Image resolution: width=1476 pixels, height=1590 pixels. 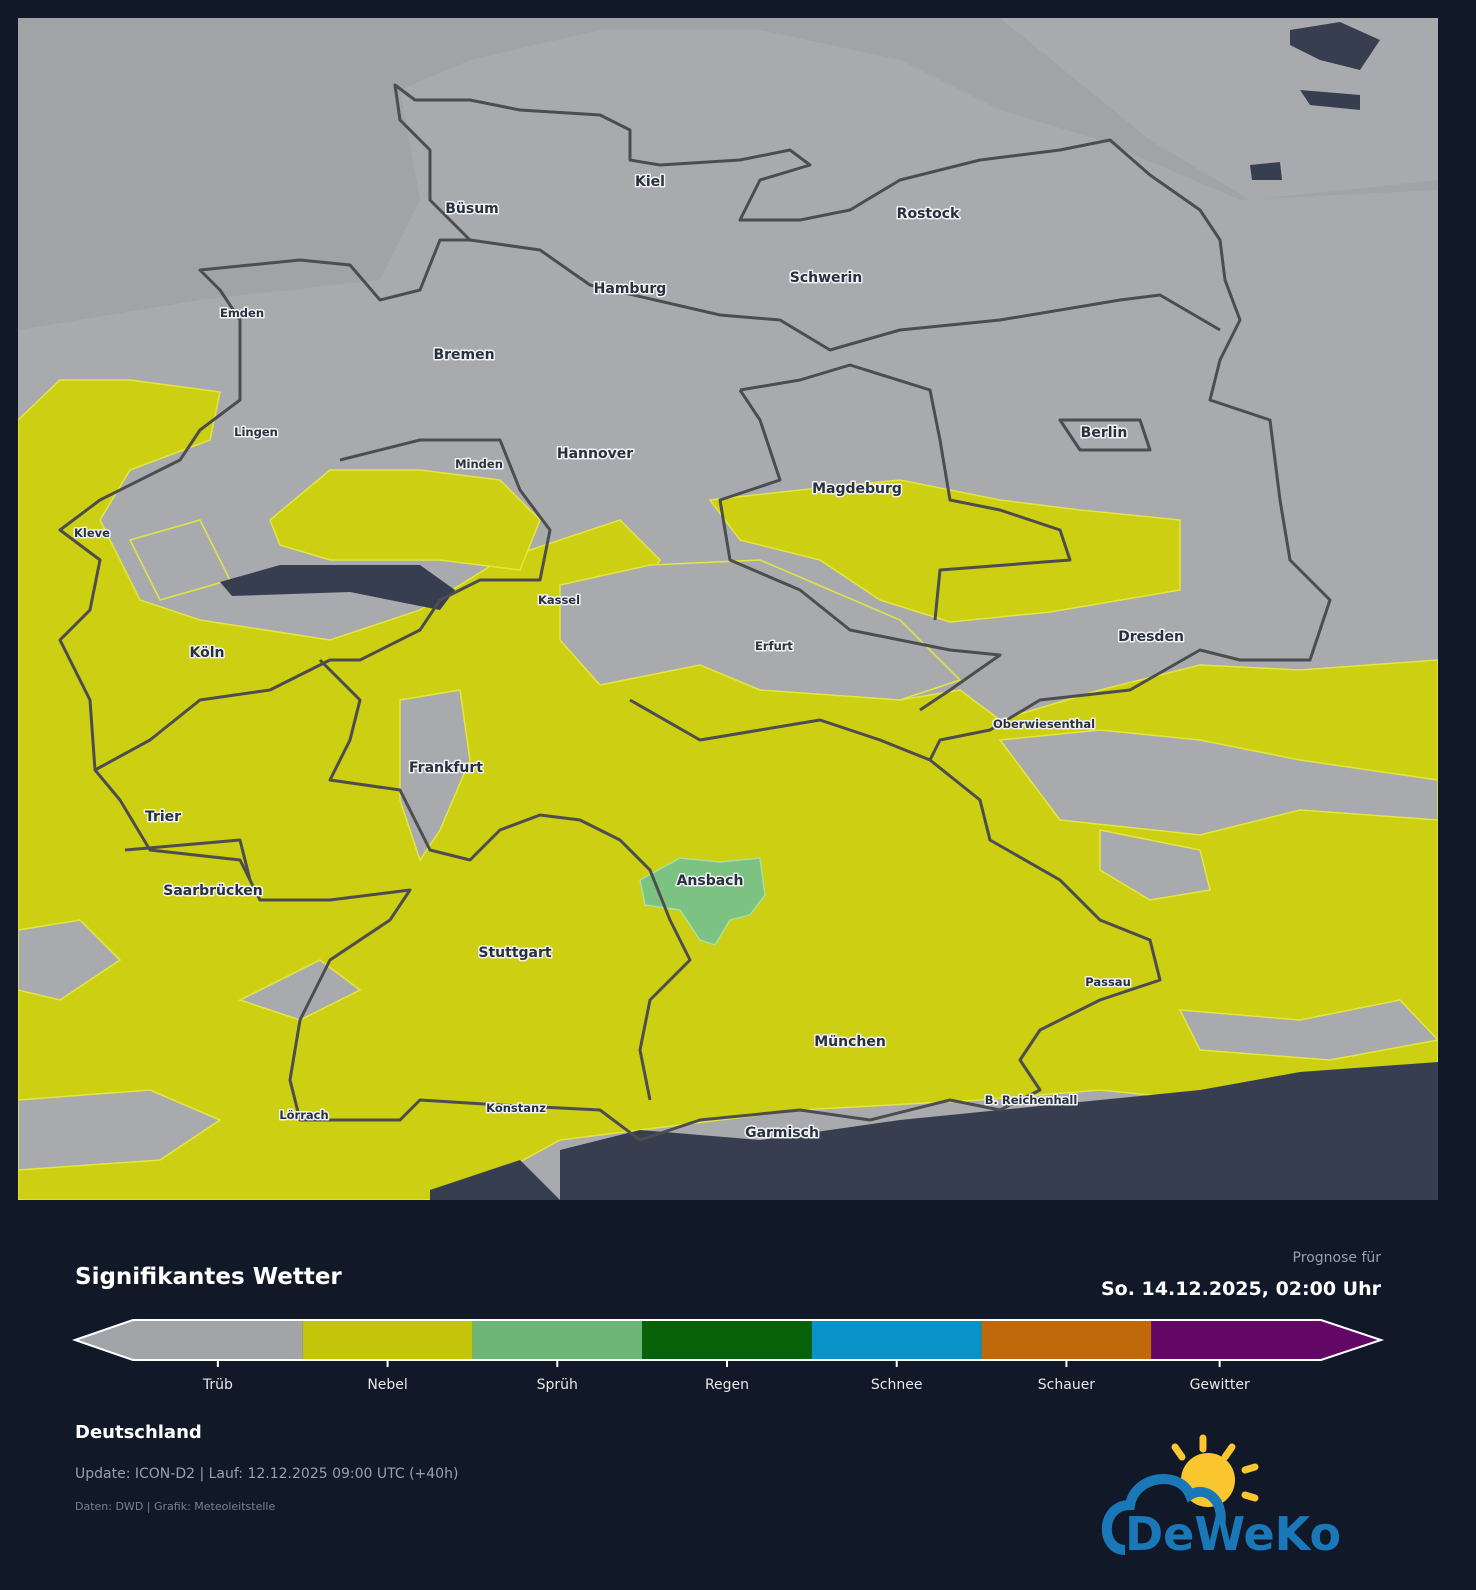 I want to click on legend-swatch-nebel, so click(x=387, y=1340).